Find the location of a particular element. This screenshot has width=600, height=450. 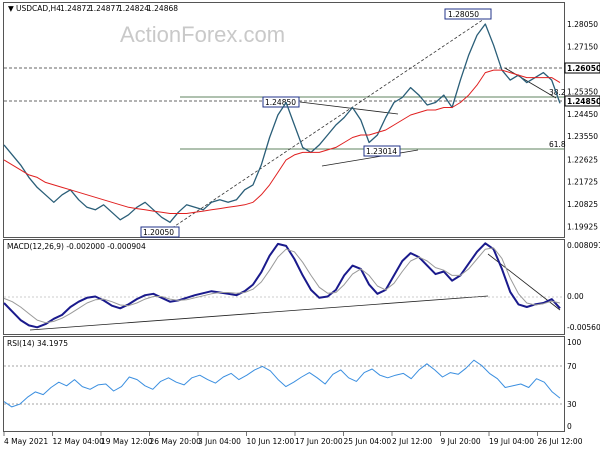

time-tick-label: 3 Jun 04:00 is located at coordinates (219, 441).